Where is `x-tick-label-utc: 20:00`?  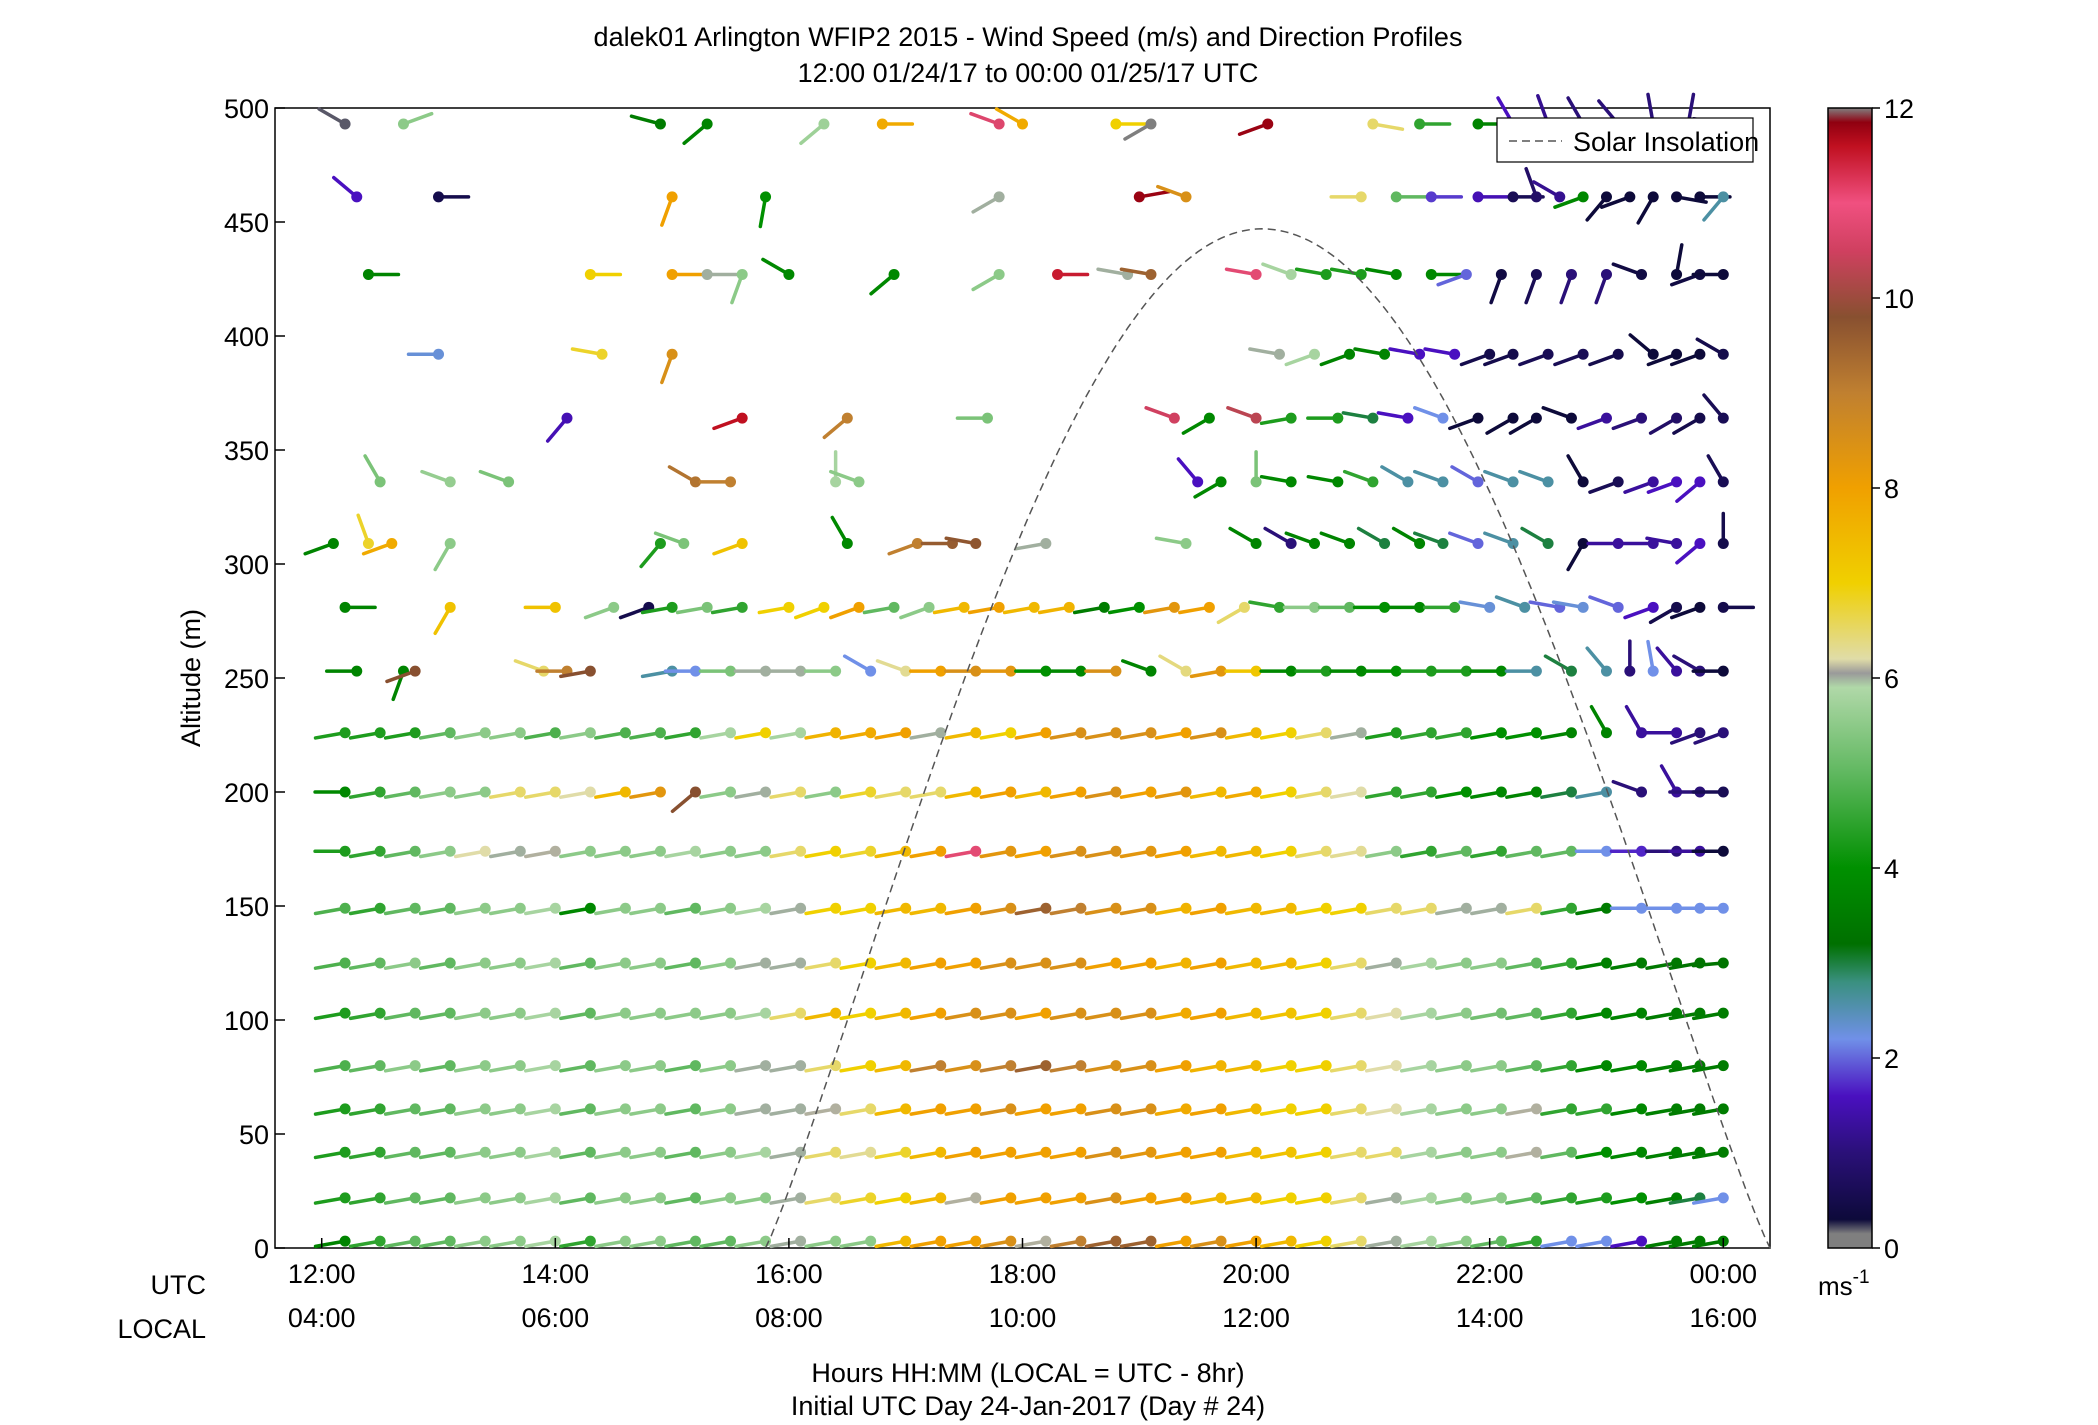 x-tick-label-utc: 20:00 is located at coordinates (1256, 1274).